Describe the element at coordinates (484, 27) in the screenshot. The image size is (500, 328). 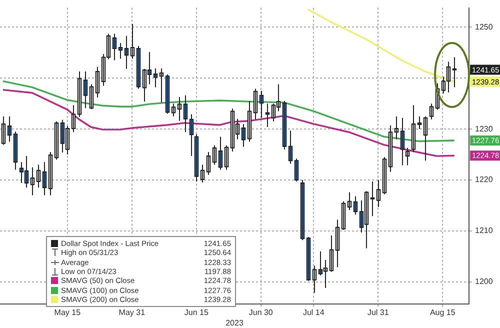
I see `y-tick-label: 1250` at that location.